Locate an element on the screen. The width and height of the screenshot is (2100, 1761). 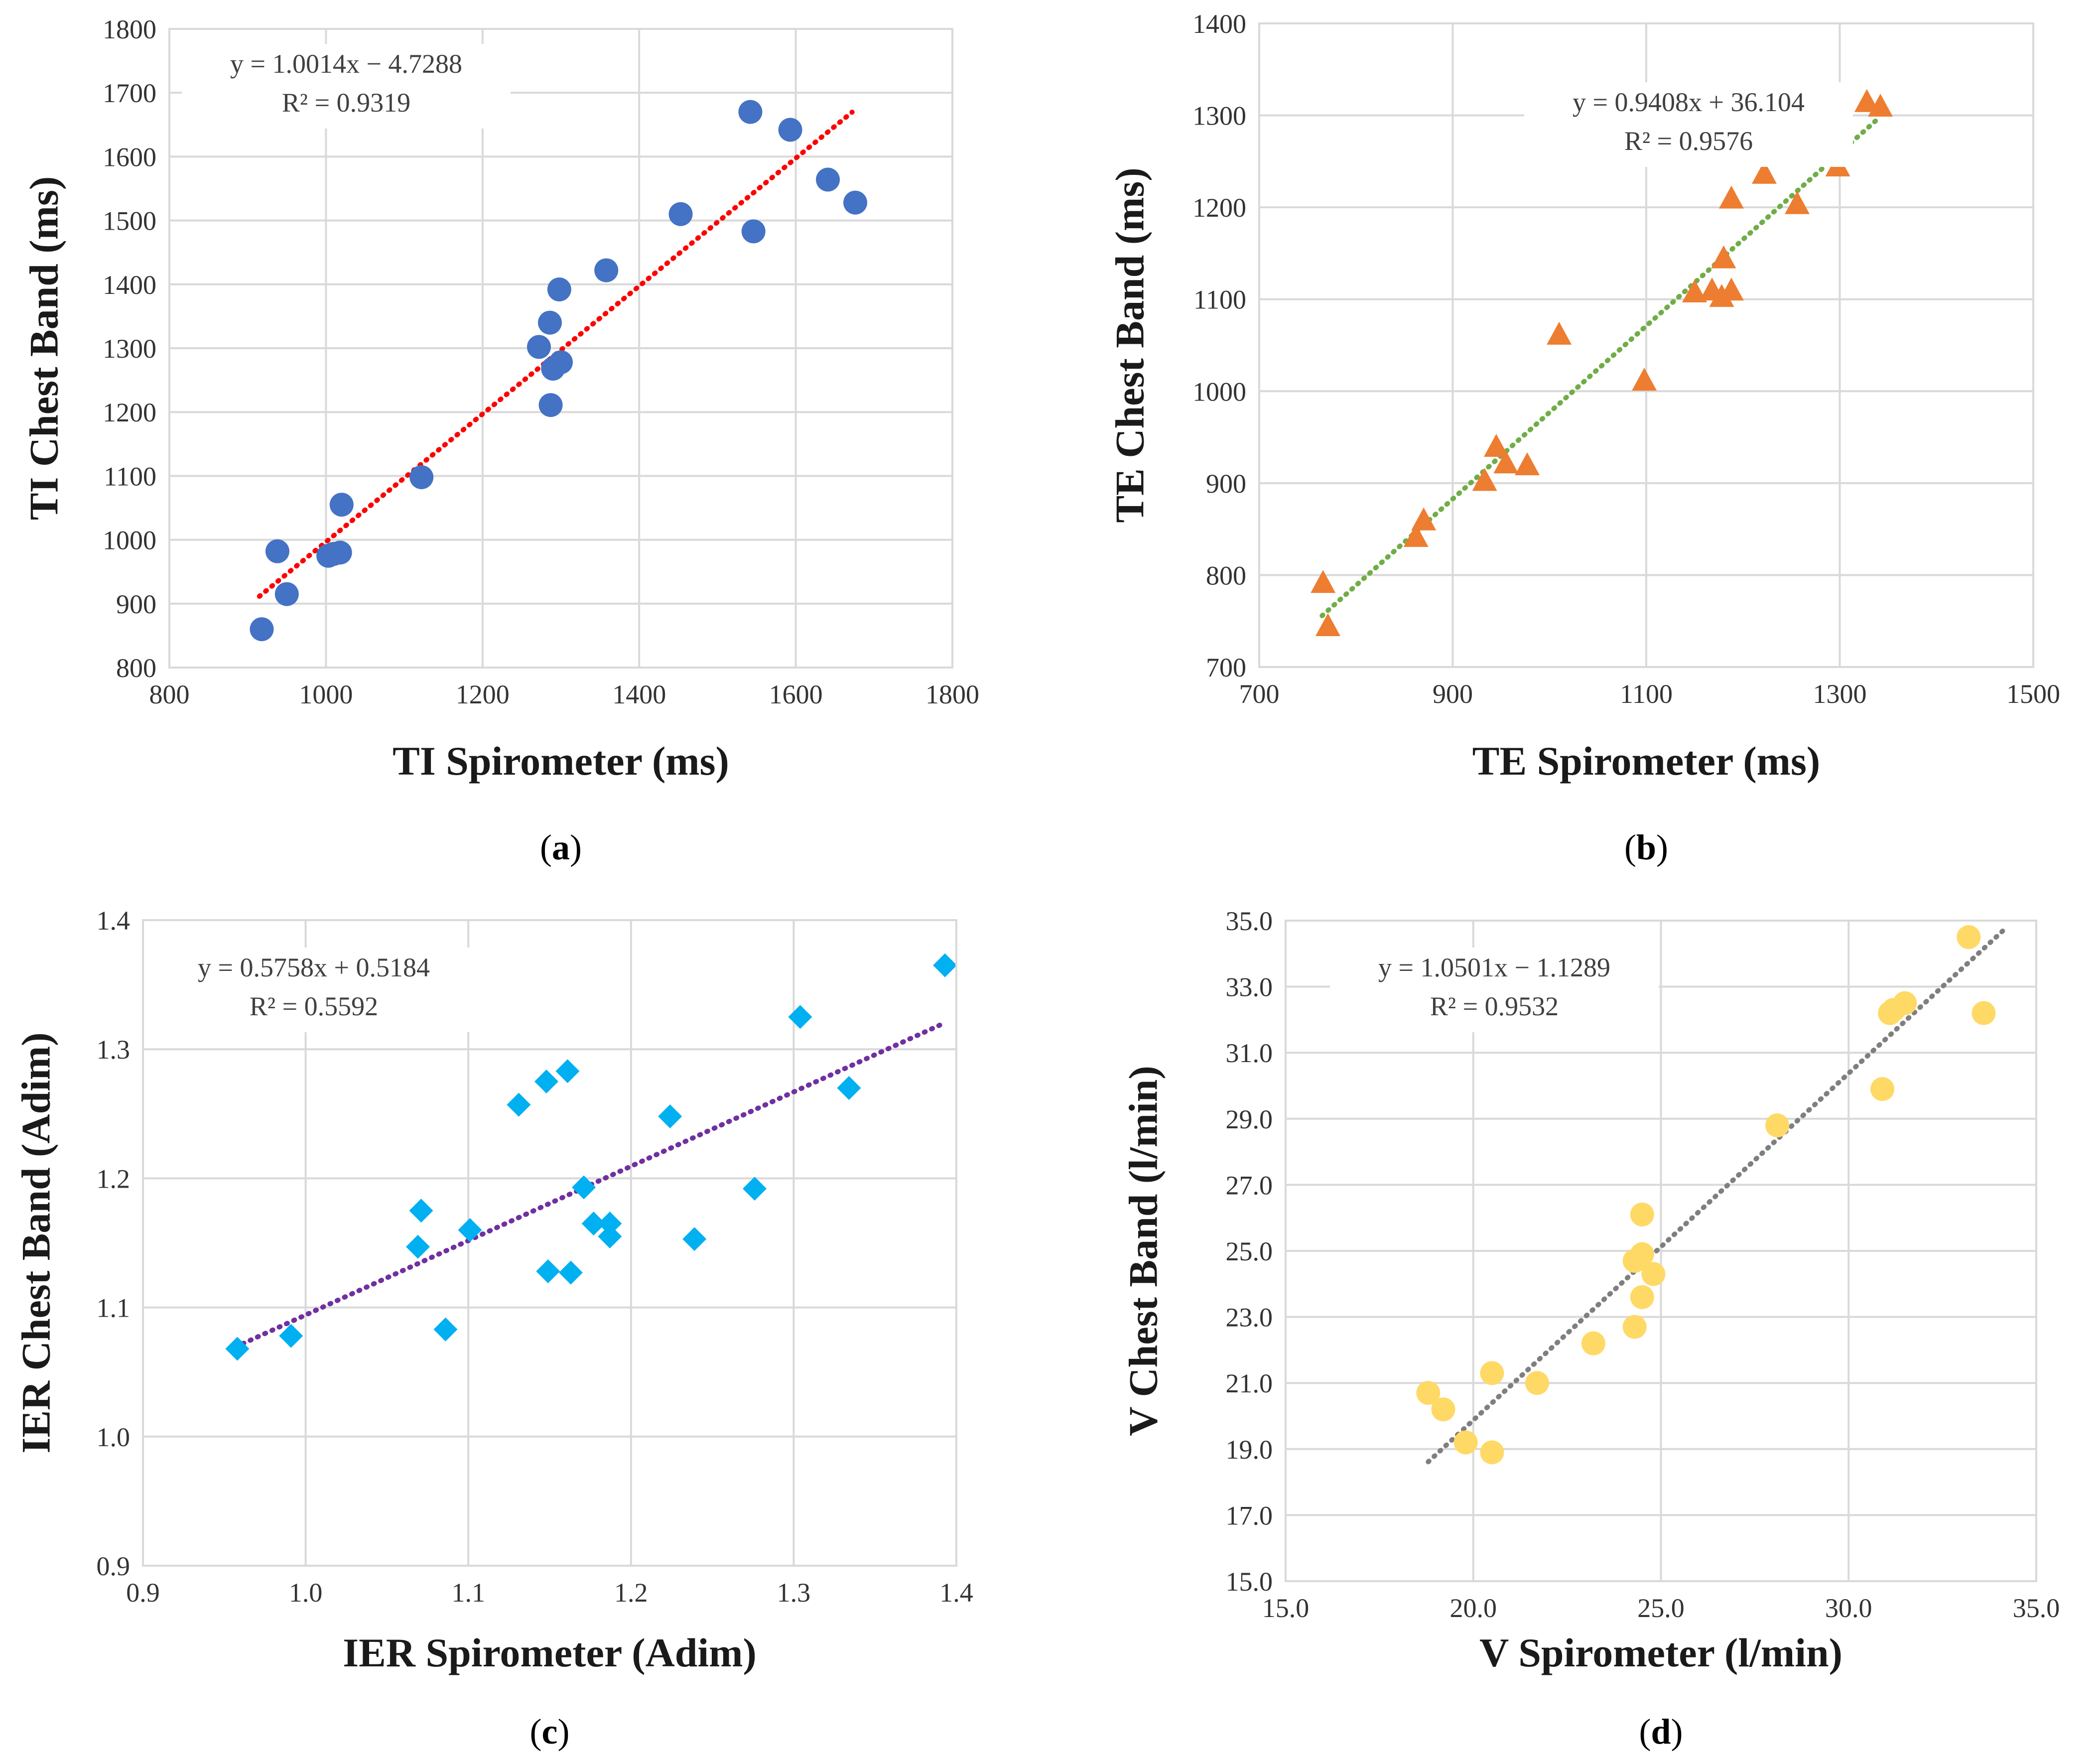
x-tick-label: 30.0 is located at coordinates (1848, 1608).